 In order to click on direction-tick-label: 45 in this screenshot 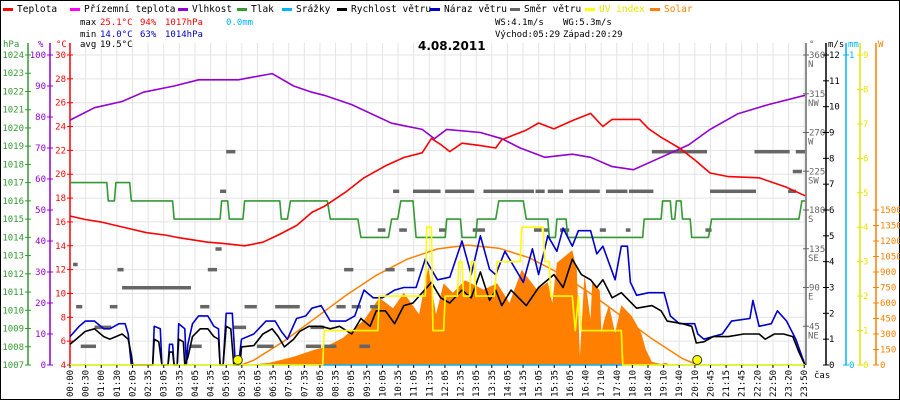, I will do `click(814, 327)`.